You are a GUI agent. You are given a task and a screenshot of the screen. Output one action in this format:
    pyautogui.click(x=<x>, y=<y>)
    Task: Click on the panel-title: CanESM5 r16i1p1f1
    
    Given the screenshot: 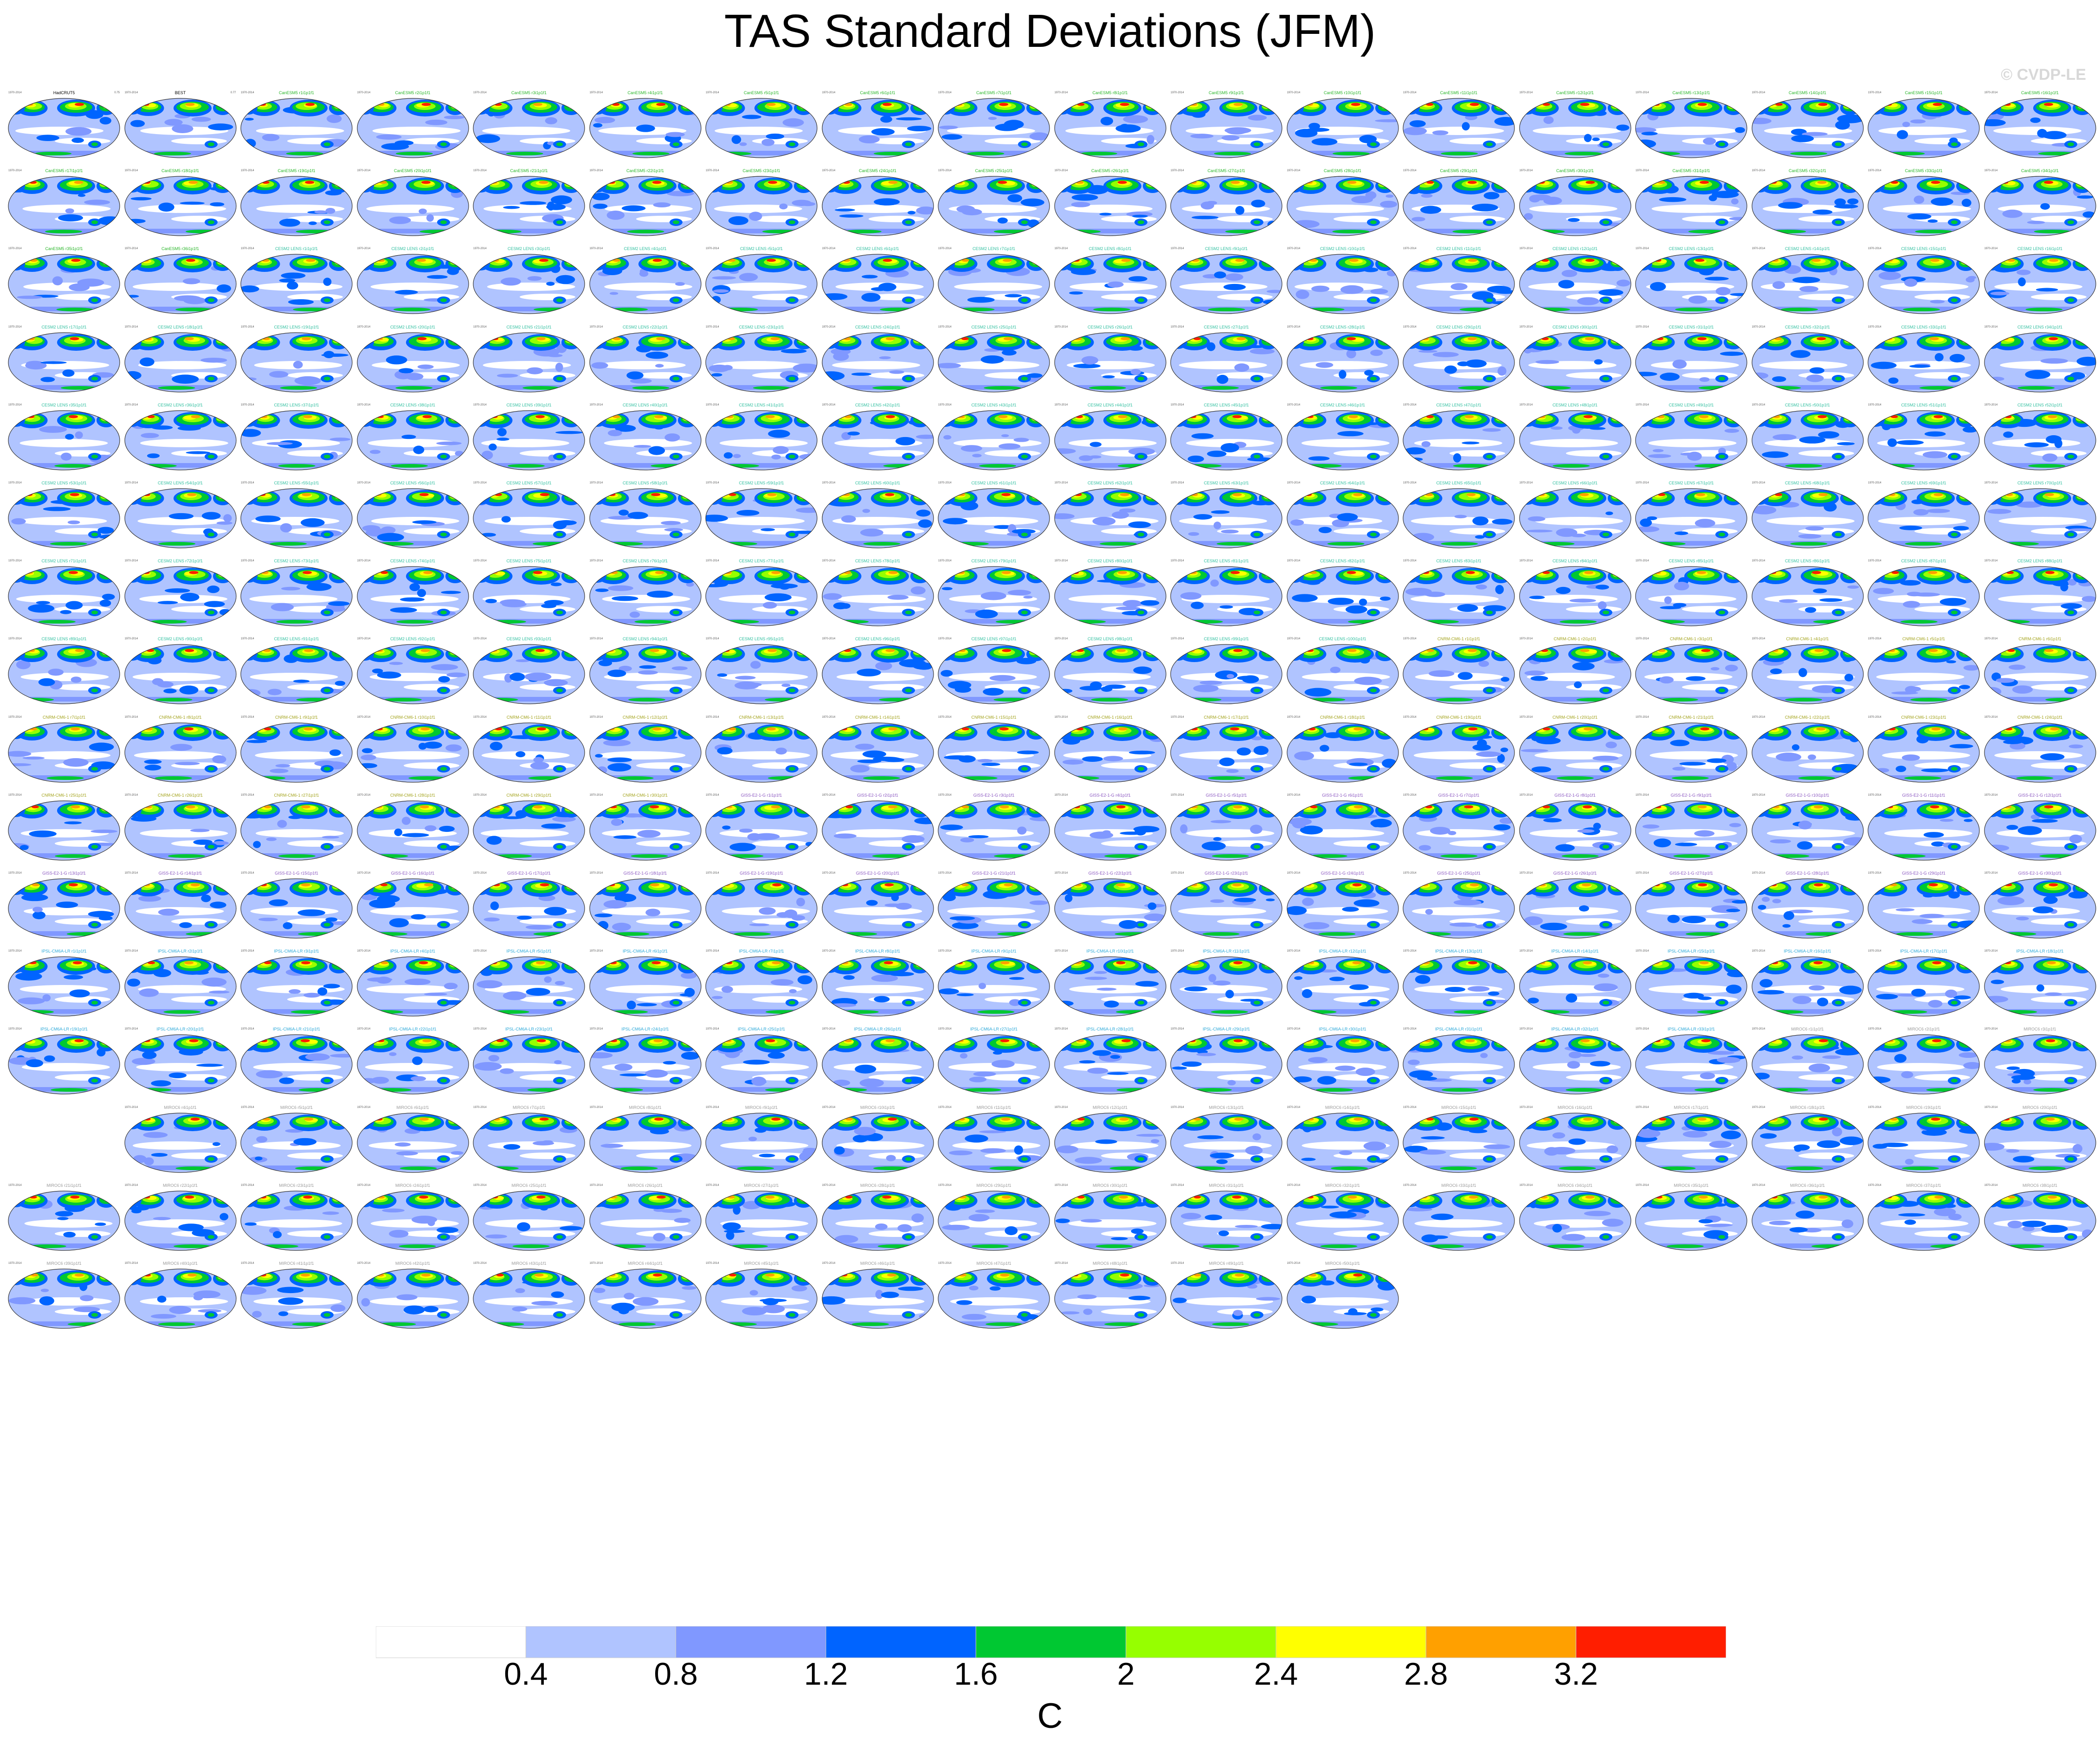 What is the action you would take?
    pyautogui.click(x=2040, y=93)
    